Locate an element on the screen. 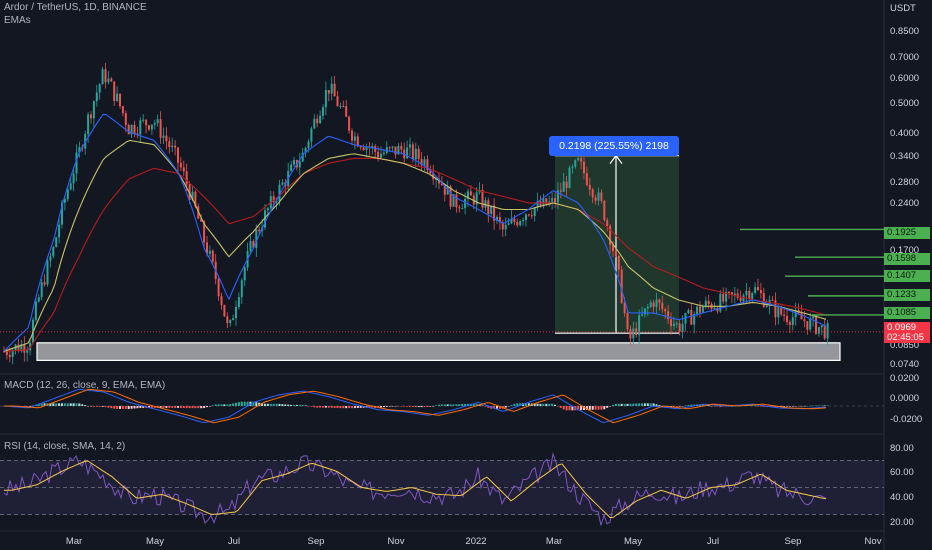 Image resolution: width=932 pixels, height=550 pixels. price-tick: 0.0740 is located at coordinates (905, 364).